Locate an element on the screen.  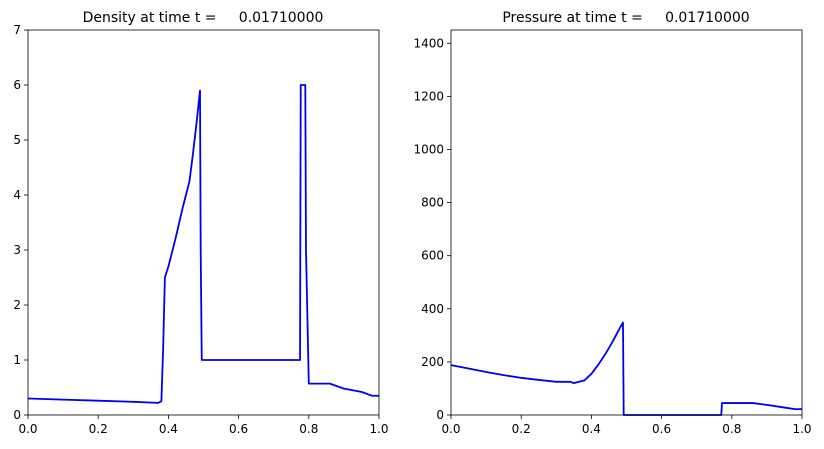
pressure-y-tick-label: 600 is located at coordinates (432, 256).